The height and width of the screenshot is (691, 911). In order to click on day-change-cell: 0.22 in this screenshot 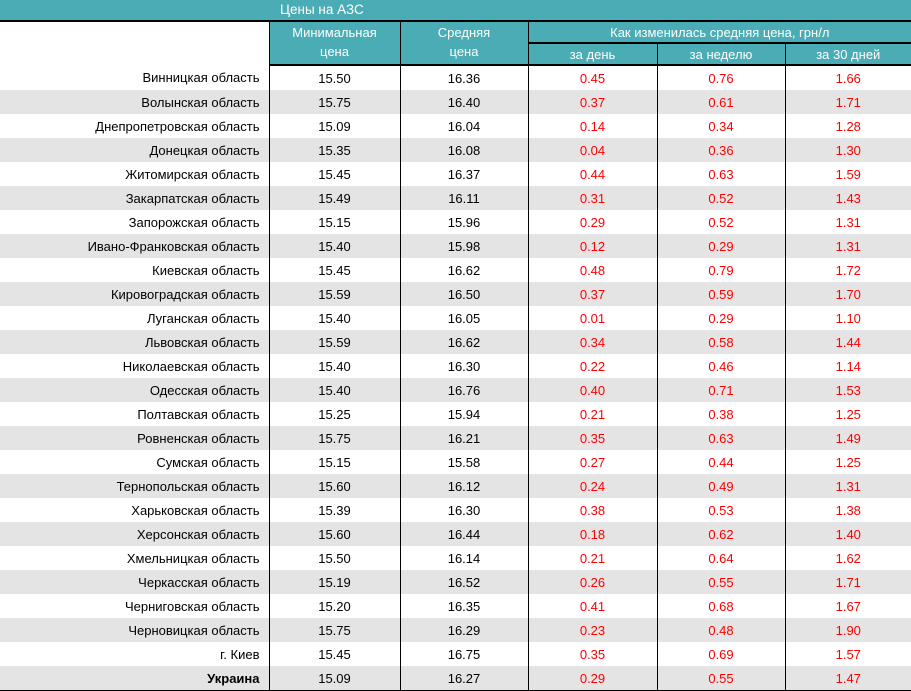, I will do `click(592, 366)`.